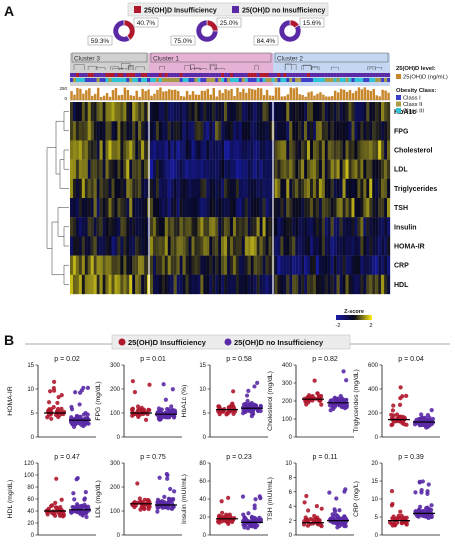 This screenshot has height=550, width=455. Describe the element at coordinates (228, 9) in the screenshot. I see `panel-a-legend-box` at that location.